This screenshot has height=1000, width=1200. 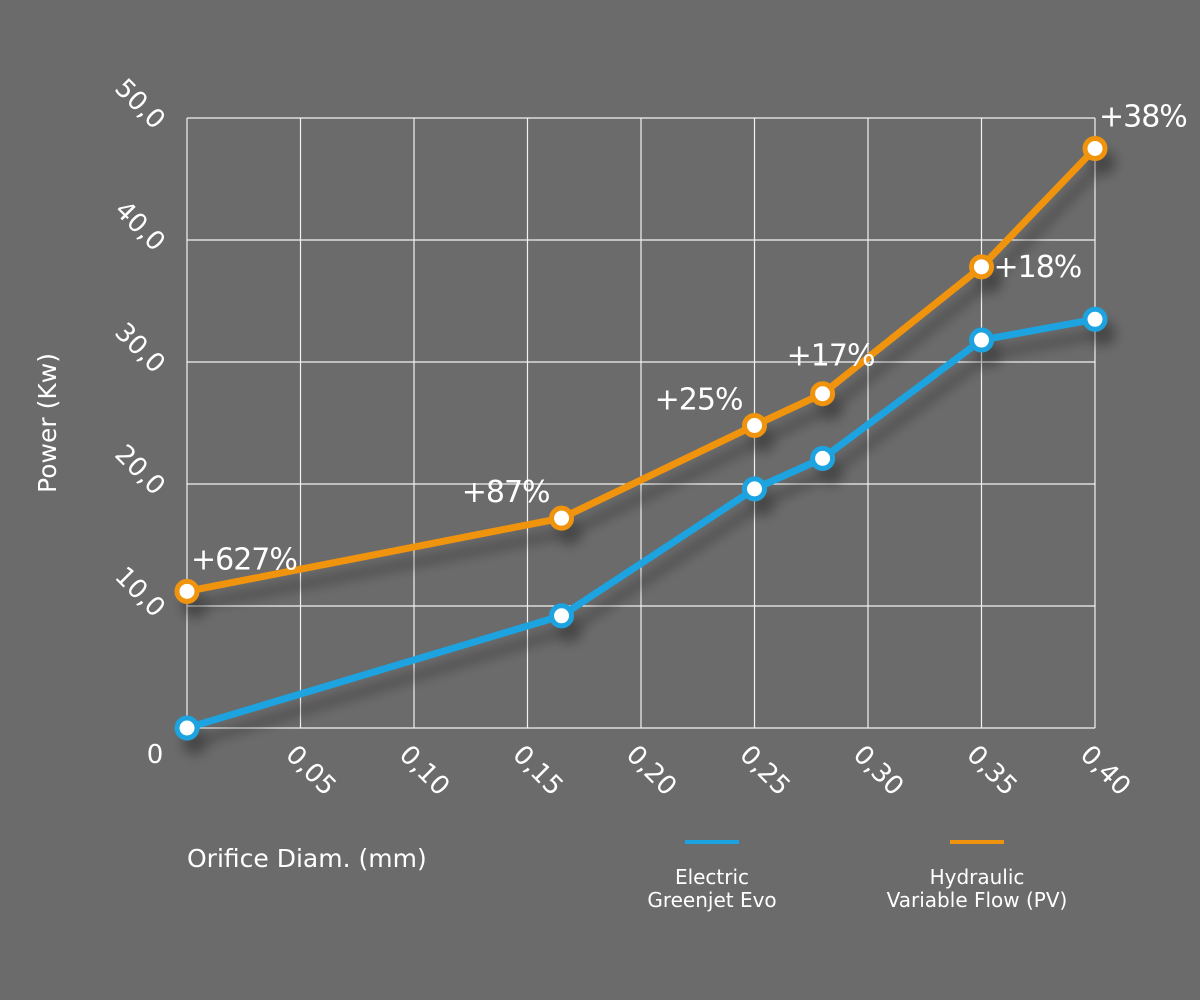 I want to click on x-tick-label: 0,05, so click(x=311, y=771).